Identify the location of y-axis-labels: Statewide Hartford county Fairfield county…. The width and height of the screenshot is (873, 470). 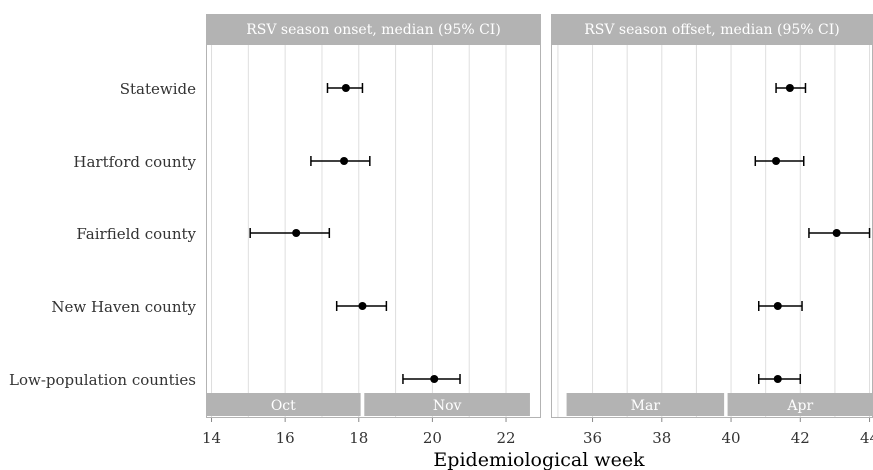
(103, 234).